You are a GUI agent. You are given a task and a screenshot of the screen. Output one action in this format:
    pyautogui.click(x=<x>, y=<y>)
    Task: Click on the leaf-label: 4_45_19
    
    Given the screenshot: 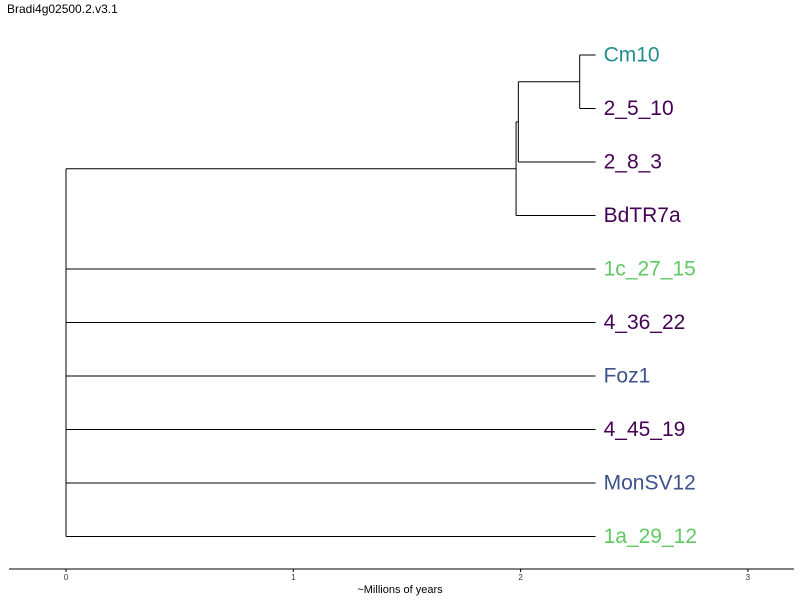 What is the action you would take?
    pyautogui.click(x=645, y=429)
    